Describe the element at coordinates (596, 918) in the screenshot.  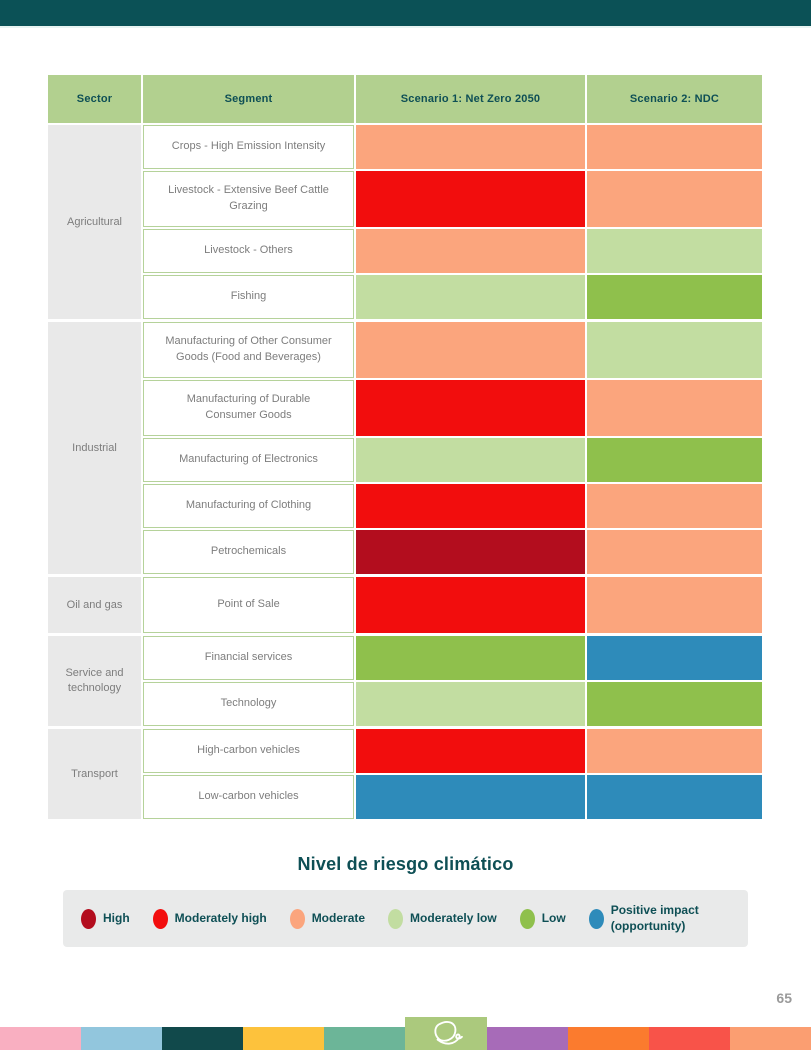
I see `positive_impact-dot-icon` at that location.